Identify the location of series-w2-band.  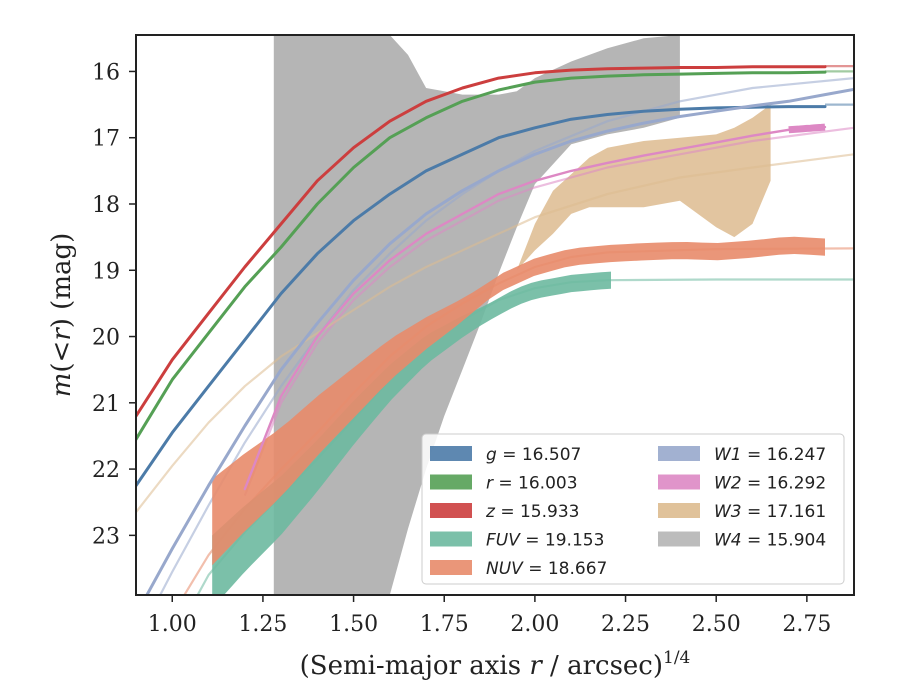
(807, 128).